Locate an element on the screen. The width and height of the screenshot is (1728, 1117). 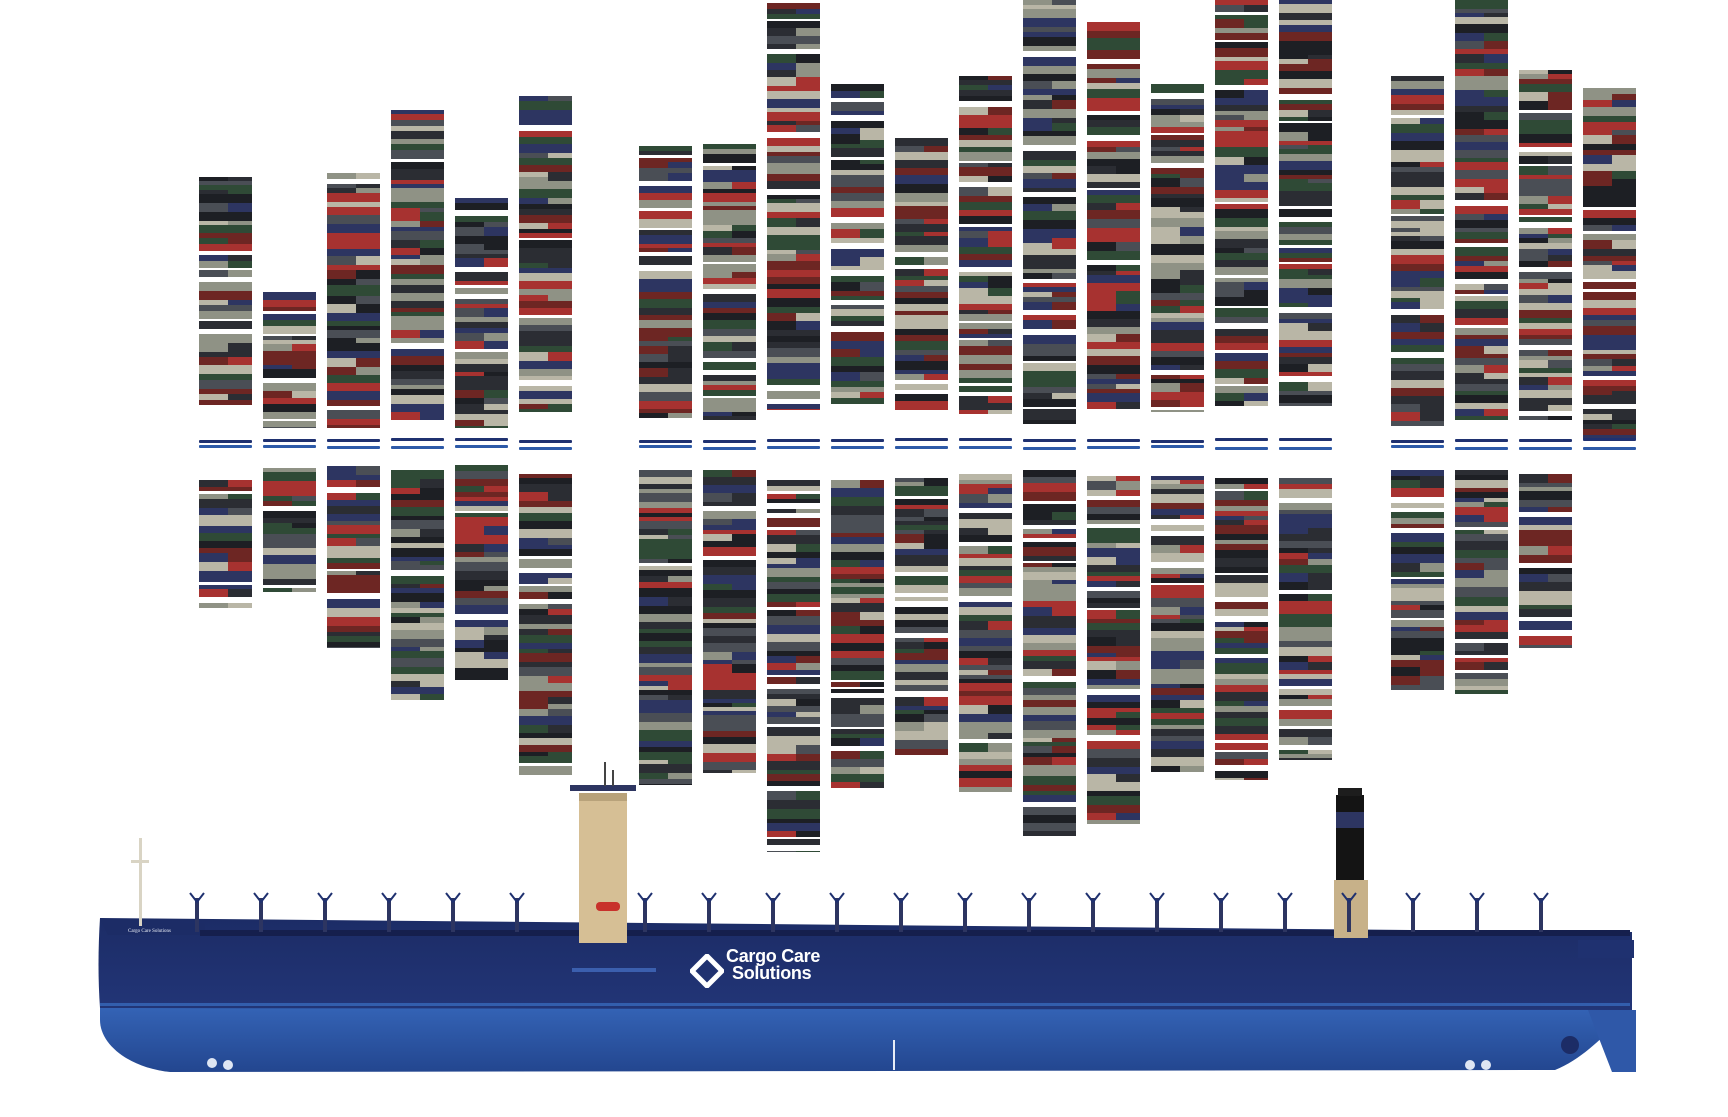
lashing-bar is located at coordinates (857, 447).